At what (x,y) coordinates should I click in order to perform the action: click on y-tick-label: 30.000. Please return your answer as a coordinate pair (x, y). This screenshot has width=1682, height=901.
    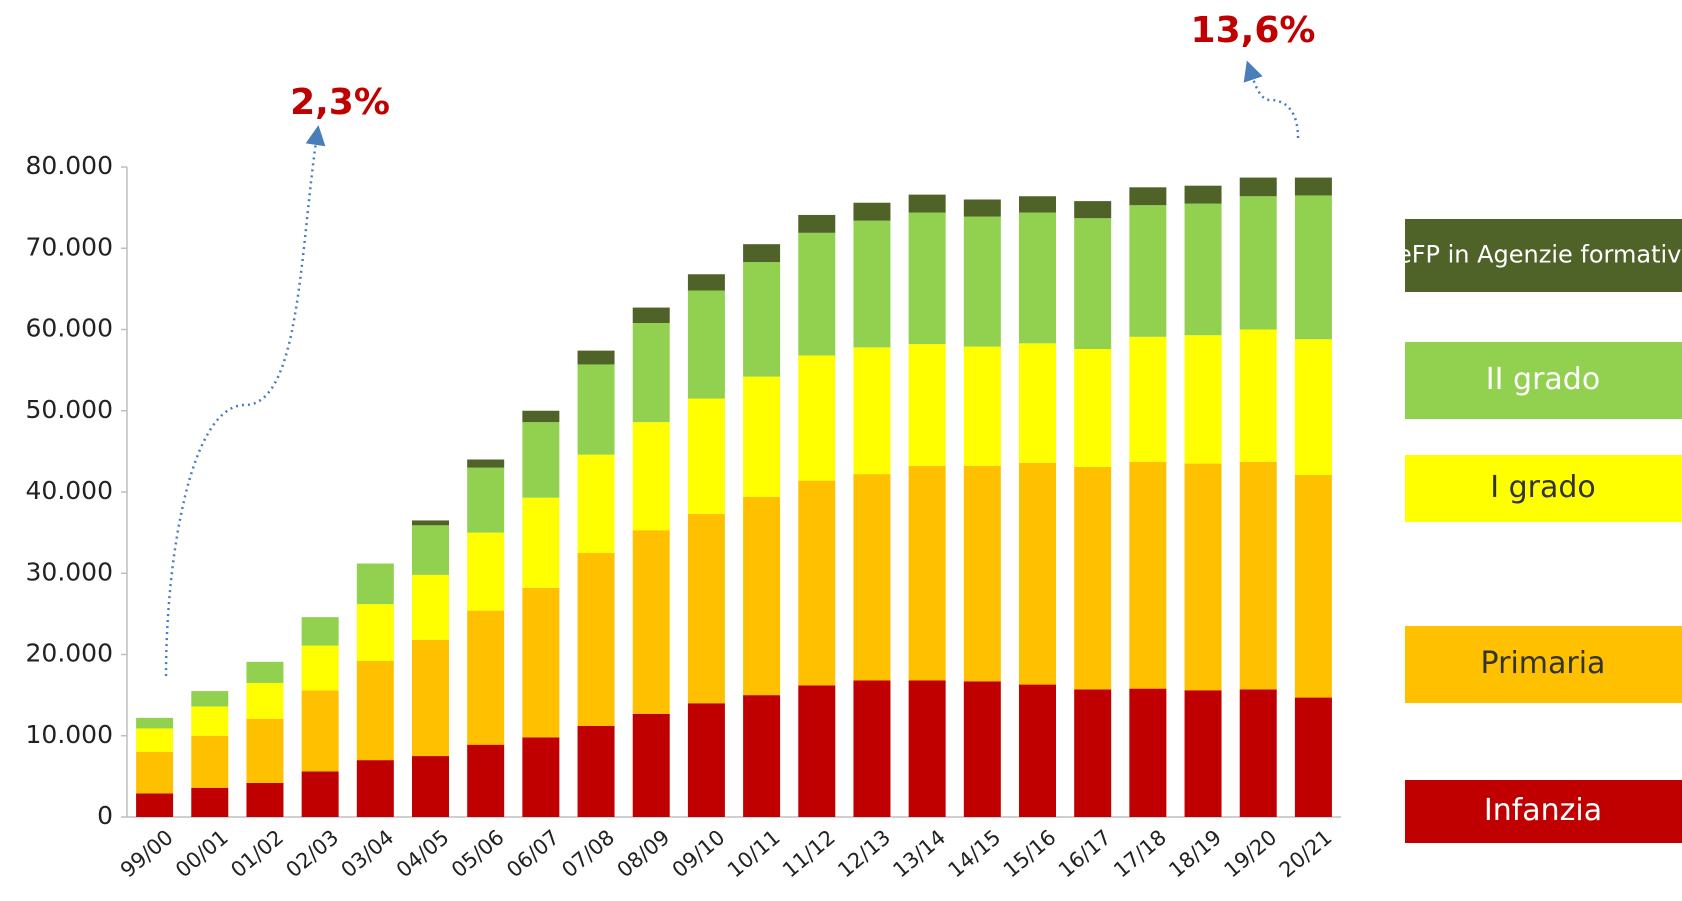
    Looking at the image, I should click on (69, 571).